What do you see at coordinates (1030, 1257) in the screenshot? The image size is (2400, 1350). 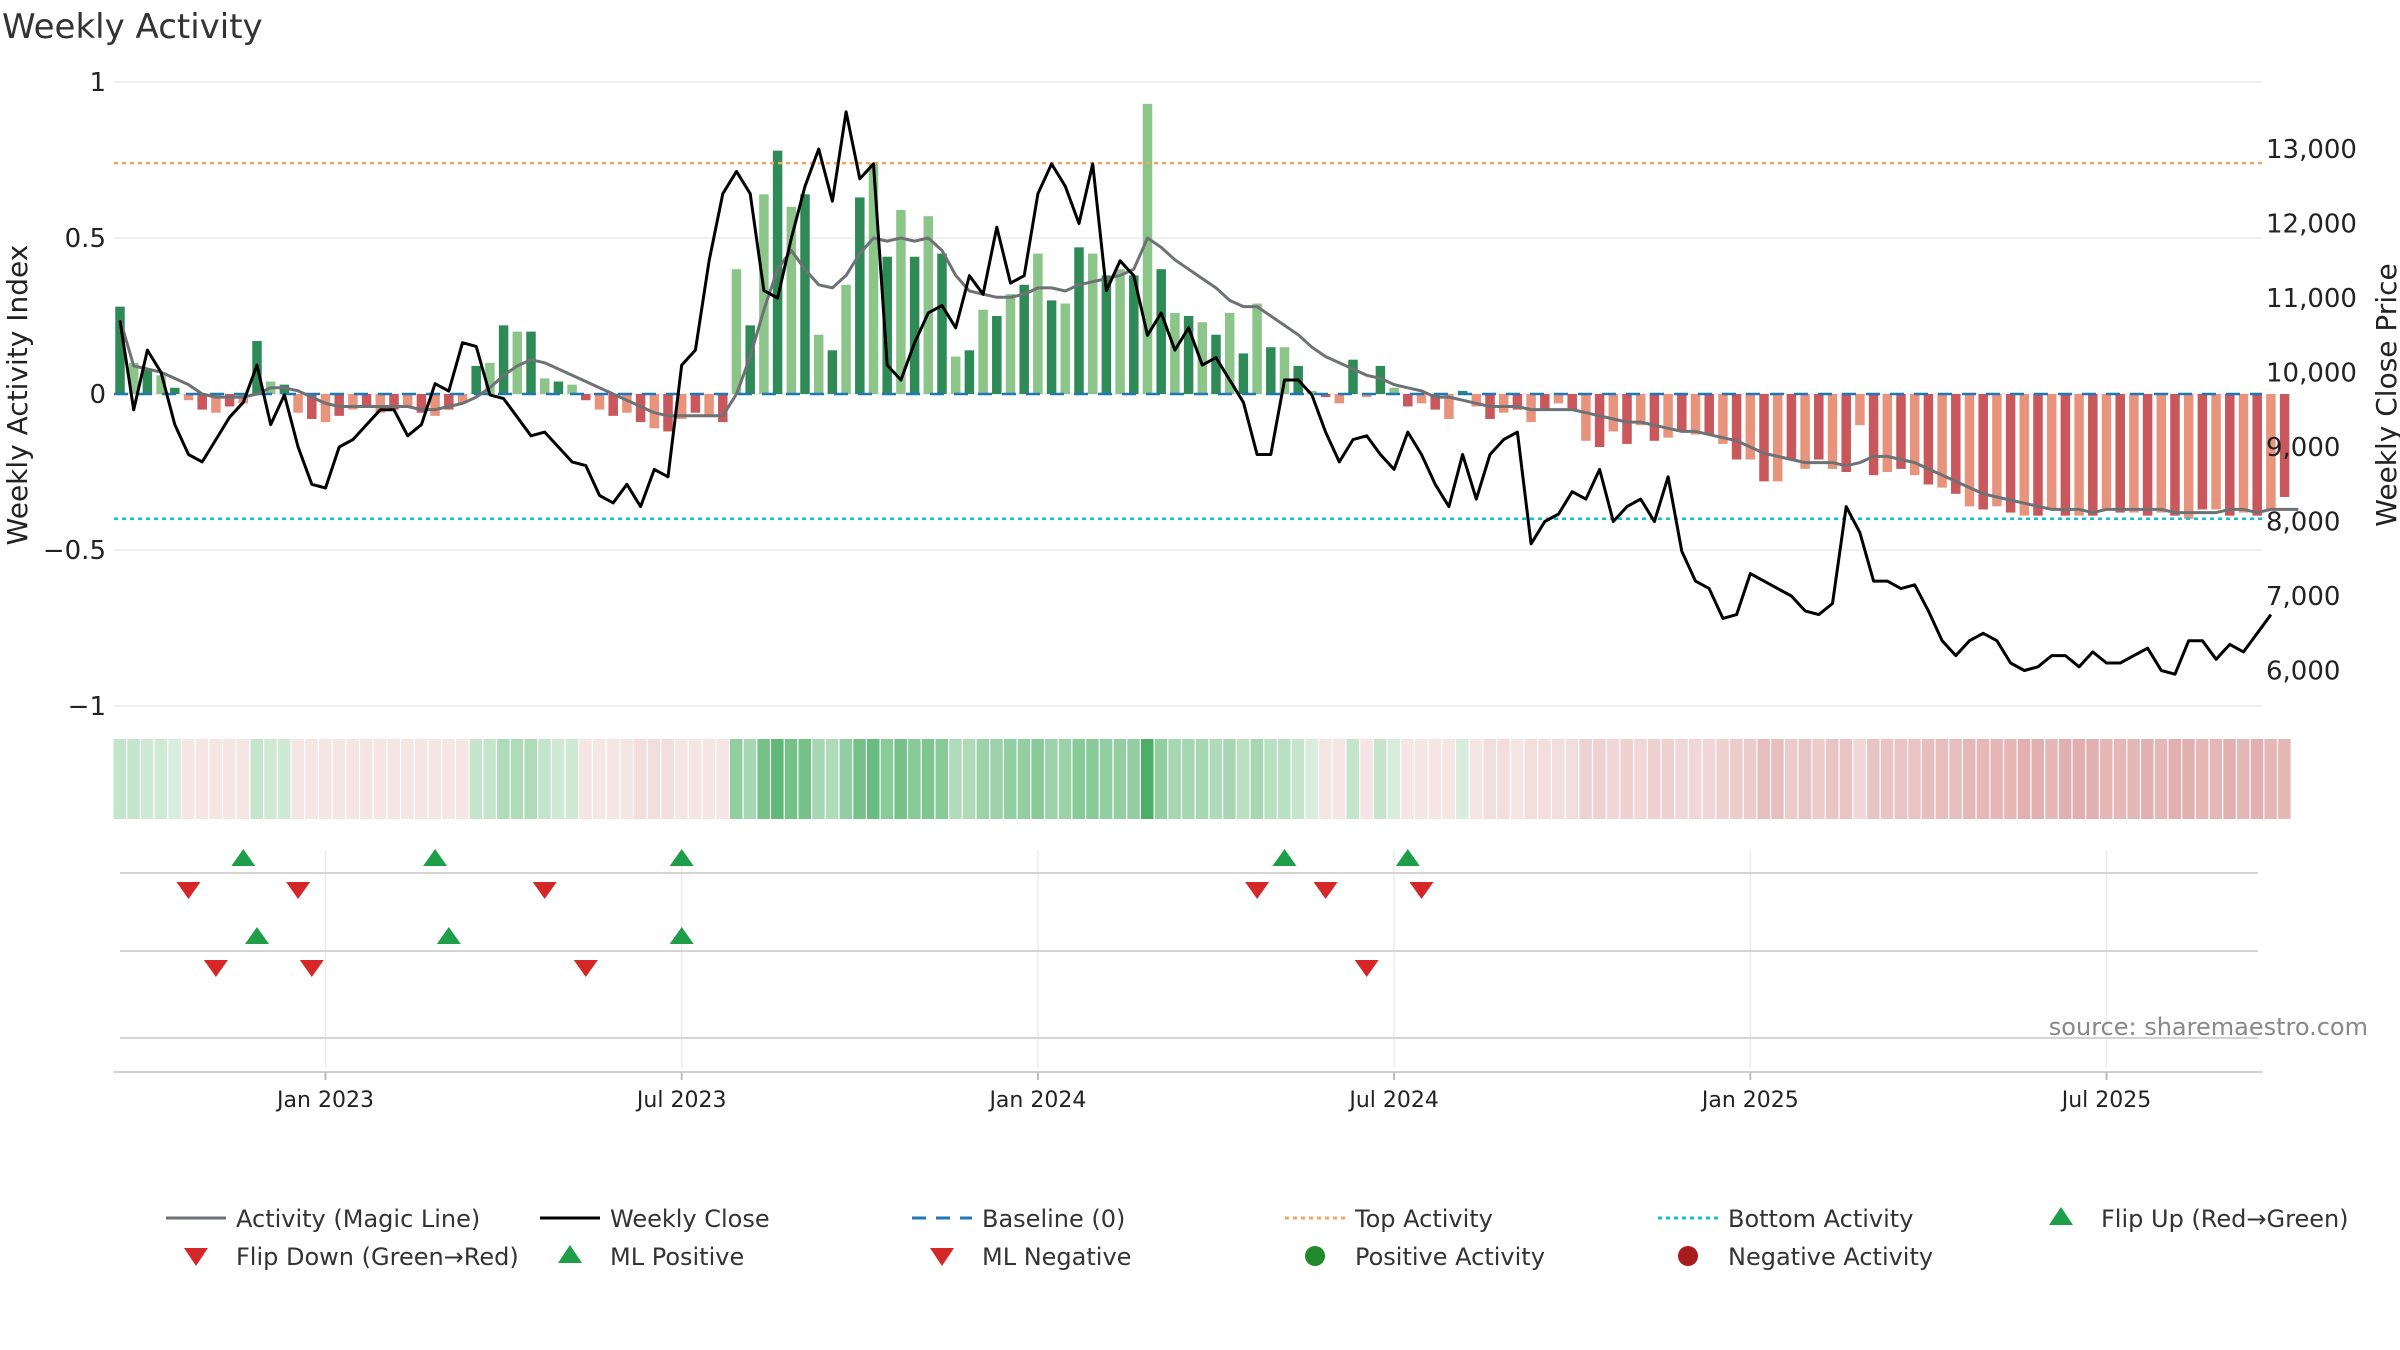 I see `legend-item-ml-negative: ML Negative` at bounding box center [1030, 1257].